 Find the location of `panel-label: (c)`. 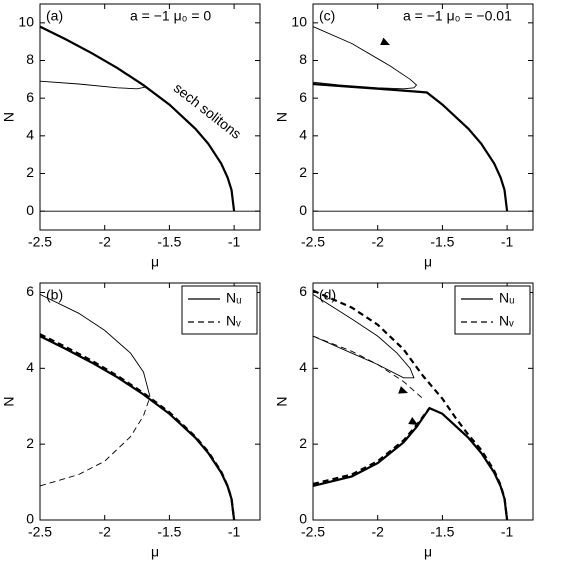

panel-label: (c) is located at coordinates (327, 16).